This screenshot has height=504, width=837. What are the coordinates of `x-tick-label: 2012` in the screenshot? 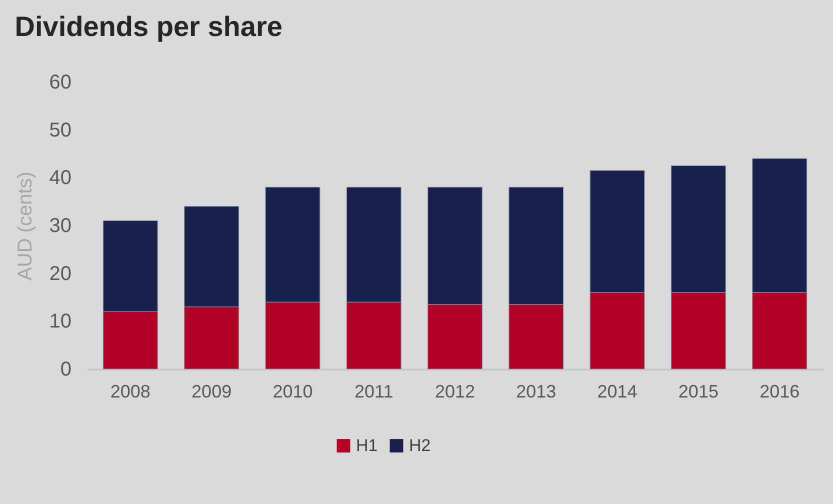 It's located at (455, 392).